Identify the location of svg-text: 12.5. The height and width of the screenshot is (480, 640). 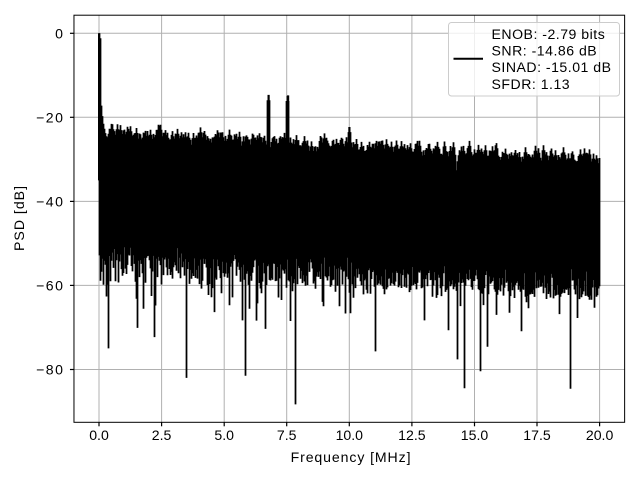
(412, 435).